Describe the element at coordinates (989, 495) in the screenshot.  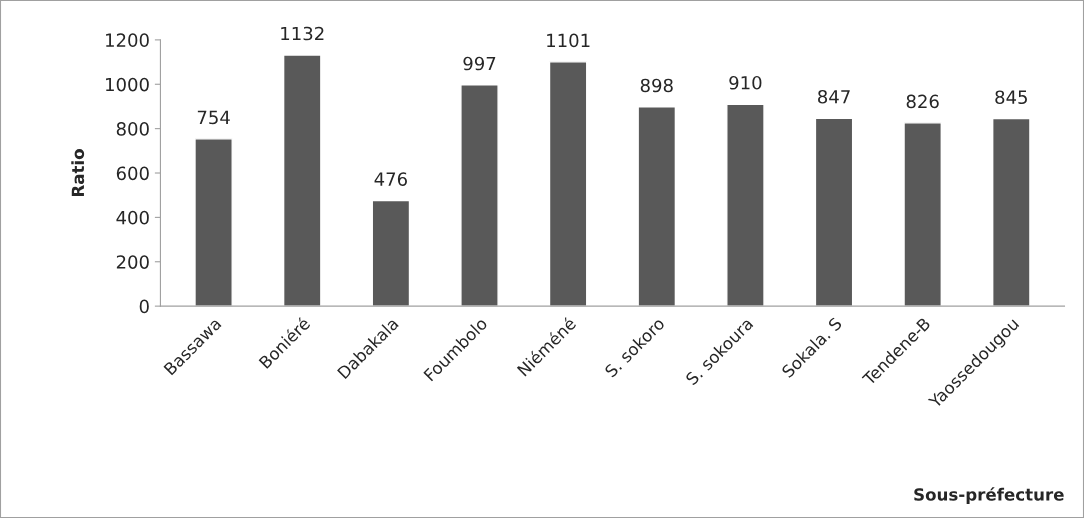
I see `x-axis-title: Sous-préfecture` at that location.